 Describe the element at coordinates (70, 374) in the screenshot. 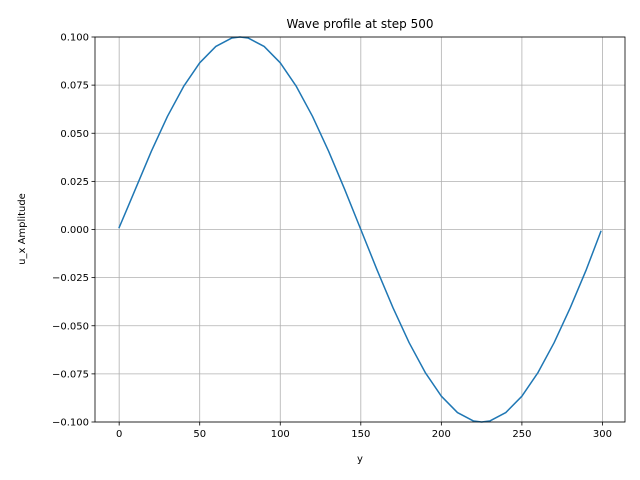

I see `y-tick-label: −0.075` at that location.